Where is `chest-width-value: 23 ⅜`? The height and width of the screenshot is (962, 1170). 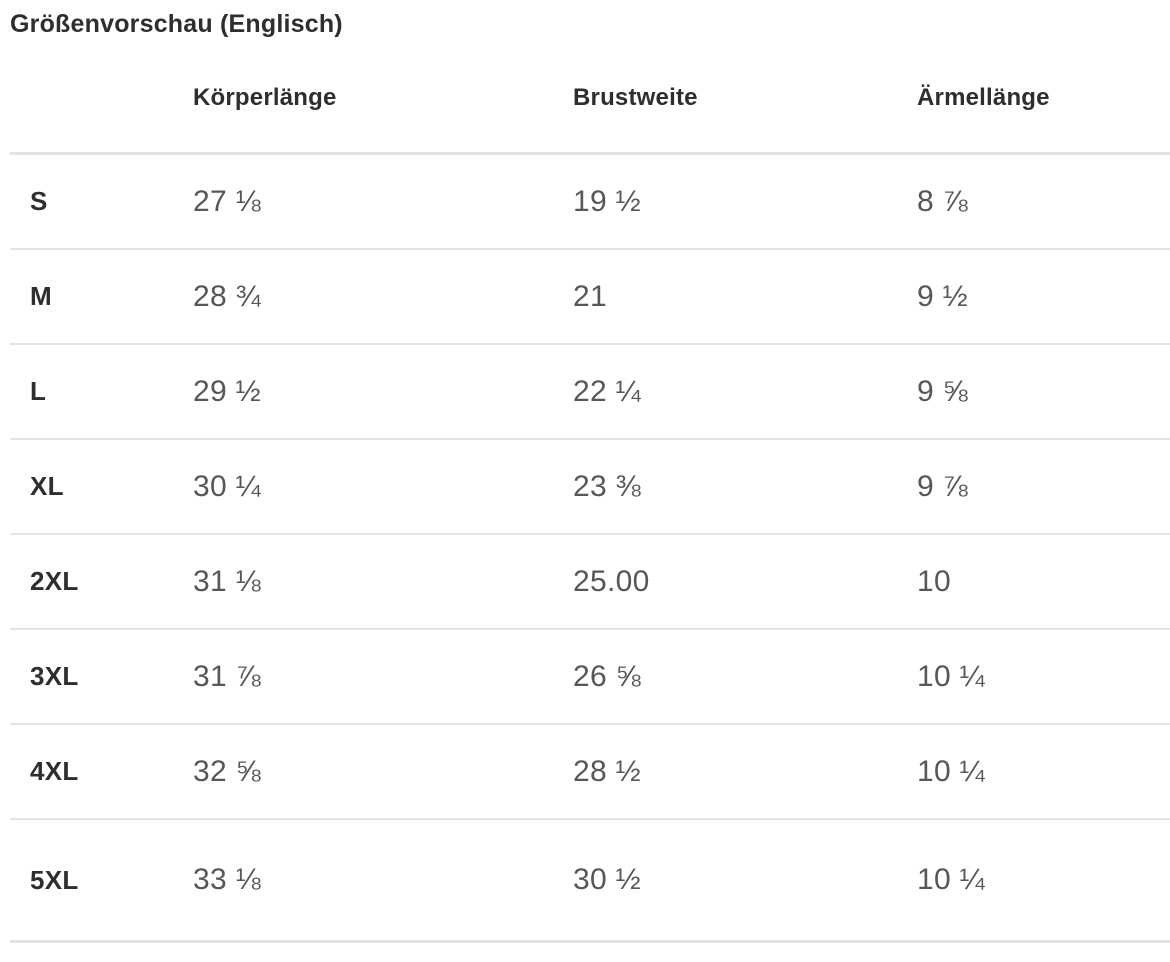 chest-width-value: 23 ⅜ is located at coordinates (607, 486).